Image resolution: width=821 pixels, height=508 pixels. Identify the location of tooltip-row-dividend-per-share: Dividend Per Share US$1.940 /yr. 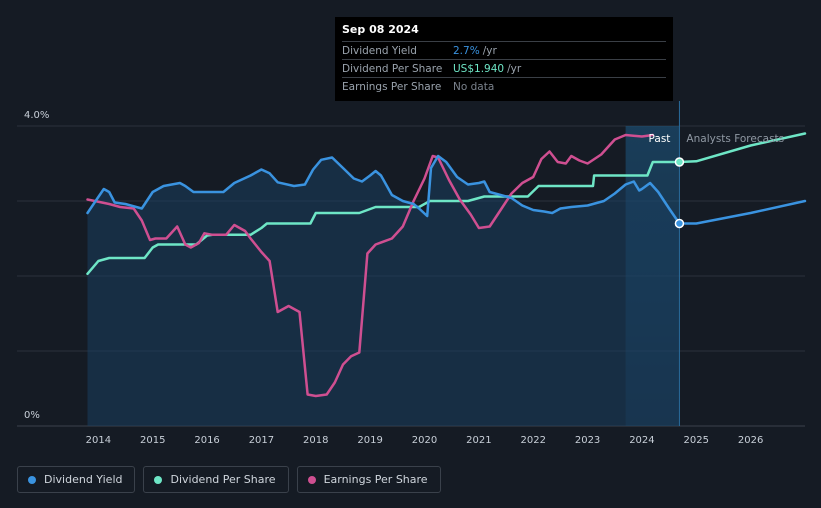
(504, 68).